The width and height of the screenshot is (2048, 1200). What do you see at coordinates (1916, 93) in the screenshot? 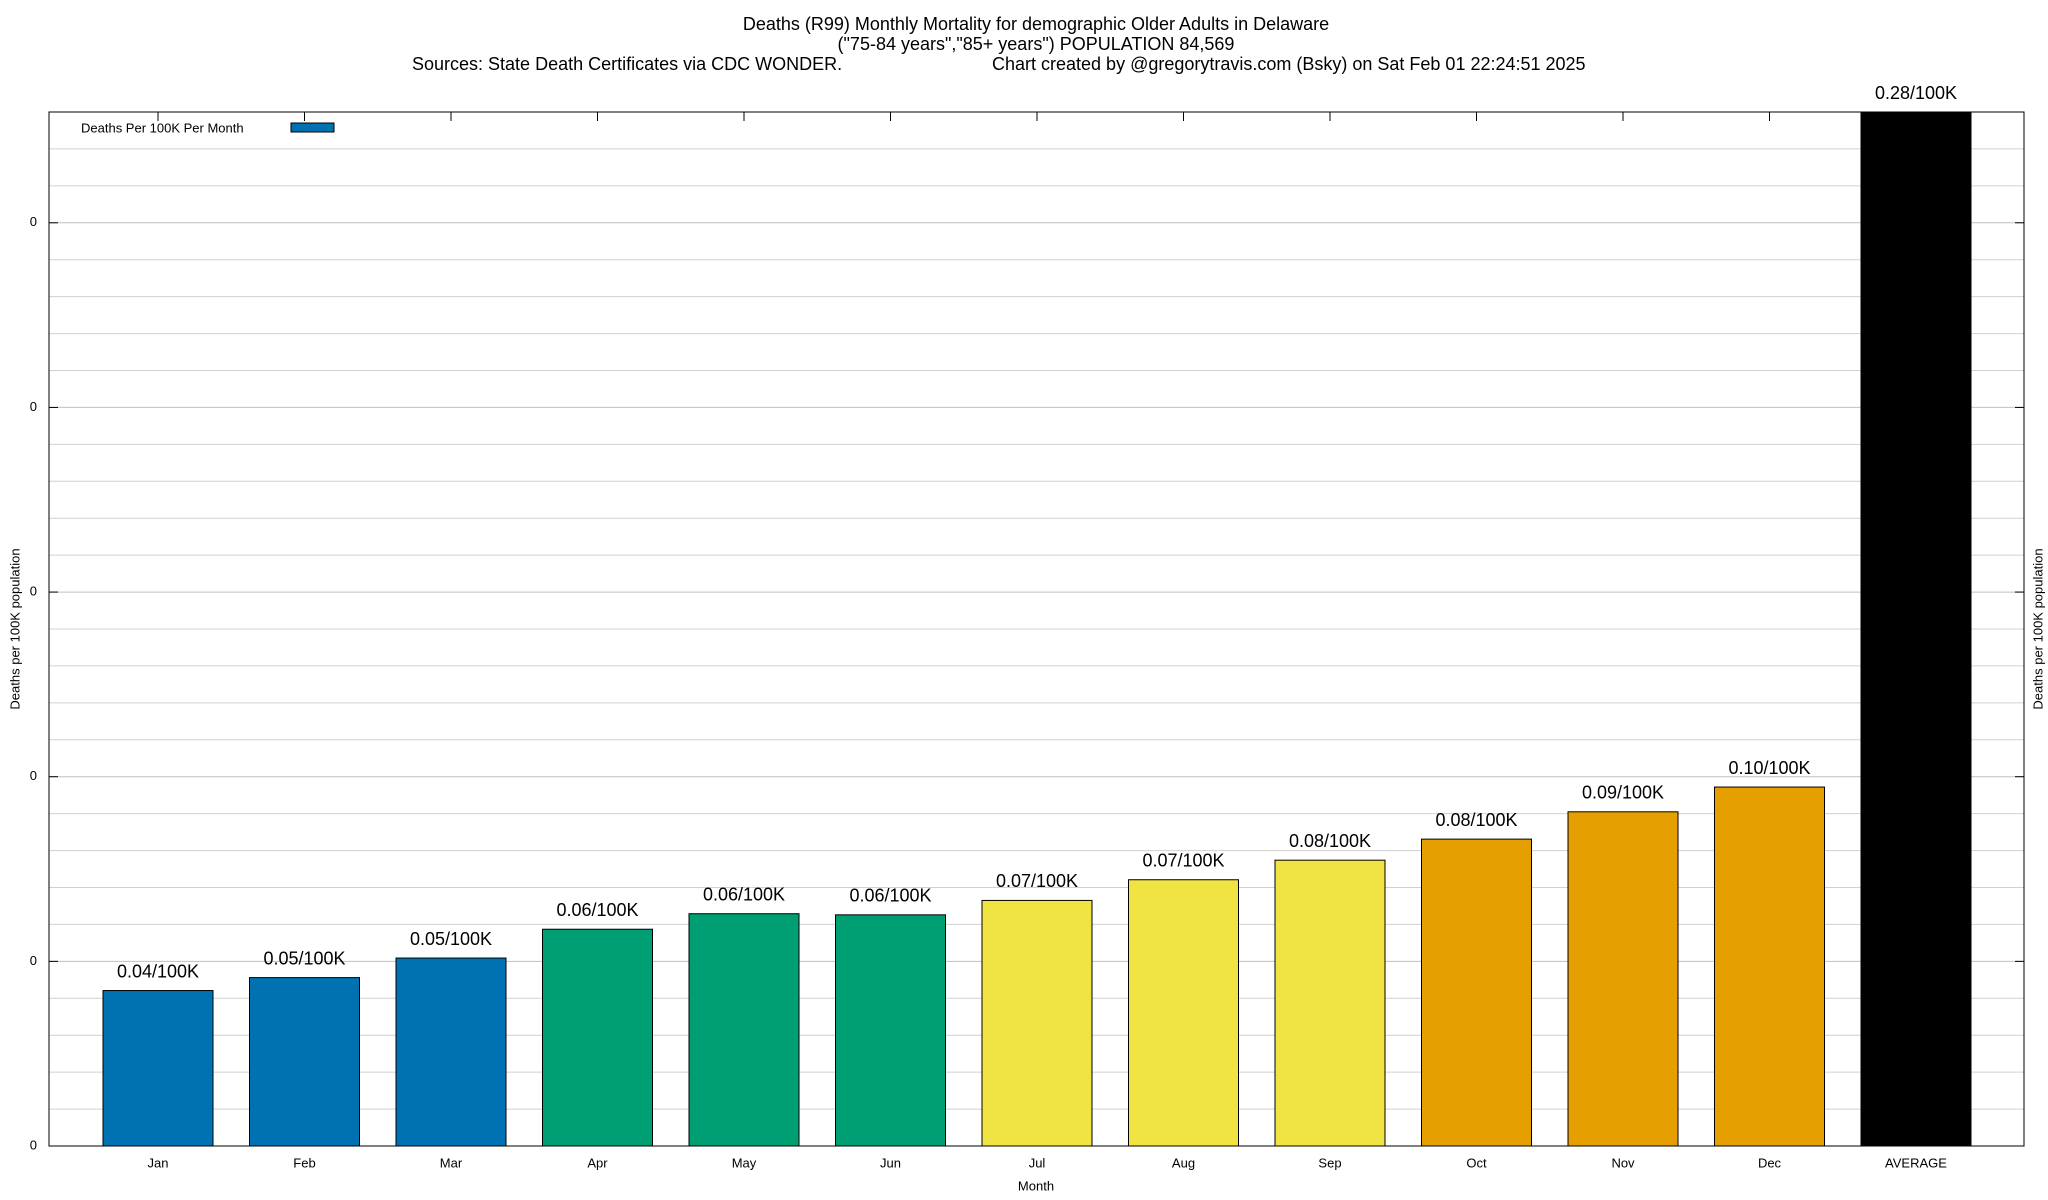
I see `value-label: 0.28/100K` at bounding box center [1916, 93].